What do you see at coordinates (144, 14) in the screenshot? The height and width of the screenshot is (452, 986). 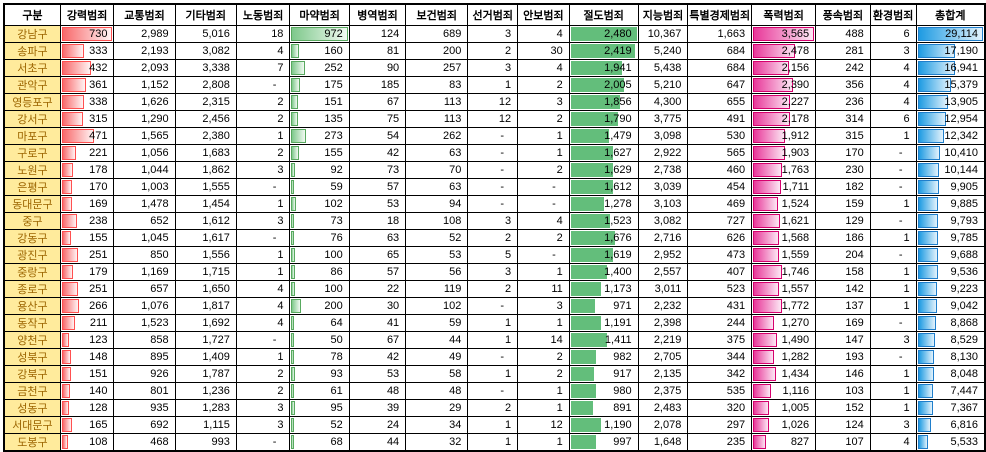 I see `header-traffic: 교통범죄` at bounding box center [144, 14].